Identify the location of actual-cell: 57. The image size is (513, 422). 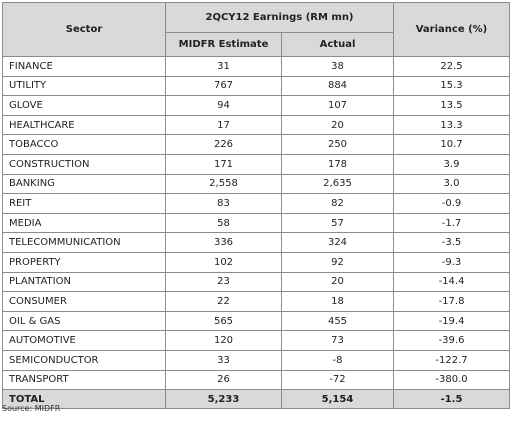
(337, 223).